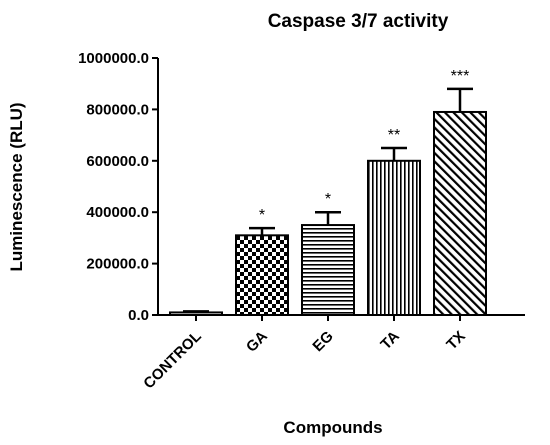 Image resolution: width=550 pixels, height=445 pixels. I want to click on y-tick-label: 400000.0, so click(117, 212).